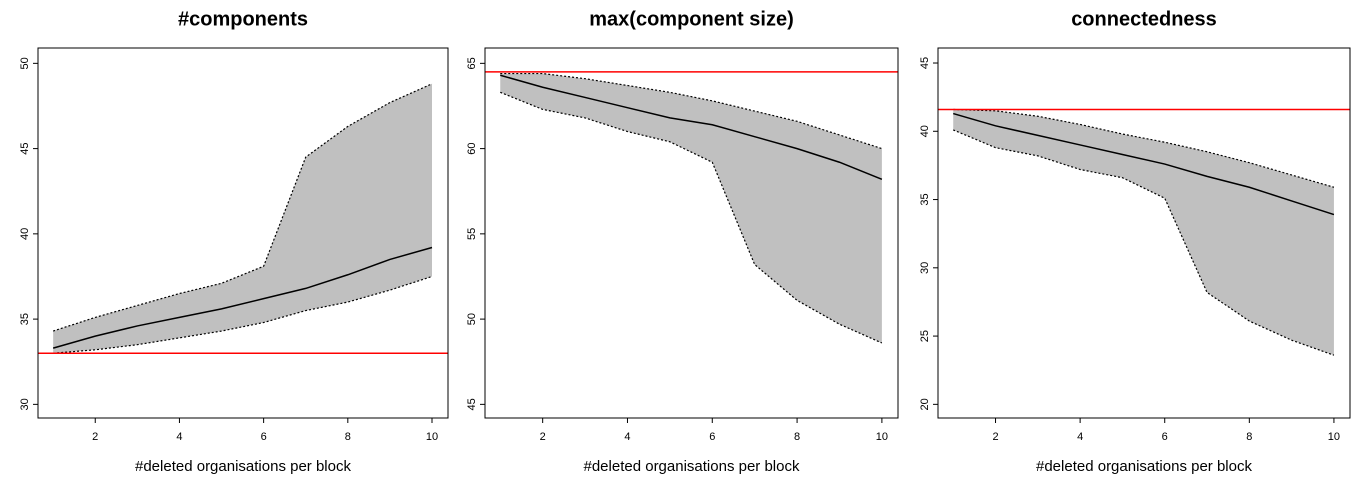 The width and height of the screenshot is (1358, 488). Describe the element at coordinates (472, 63) in the screenshot. I see `y-tick-label: 65` at that location.